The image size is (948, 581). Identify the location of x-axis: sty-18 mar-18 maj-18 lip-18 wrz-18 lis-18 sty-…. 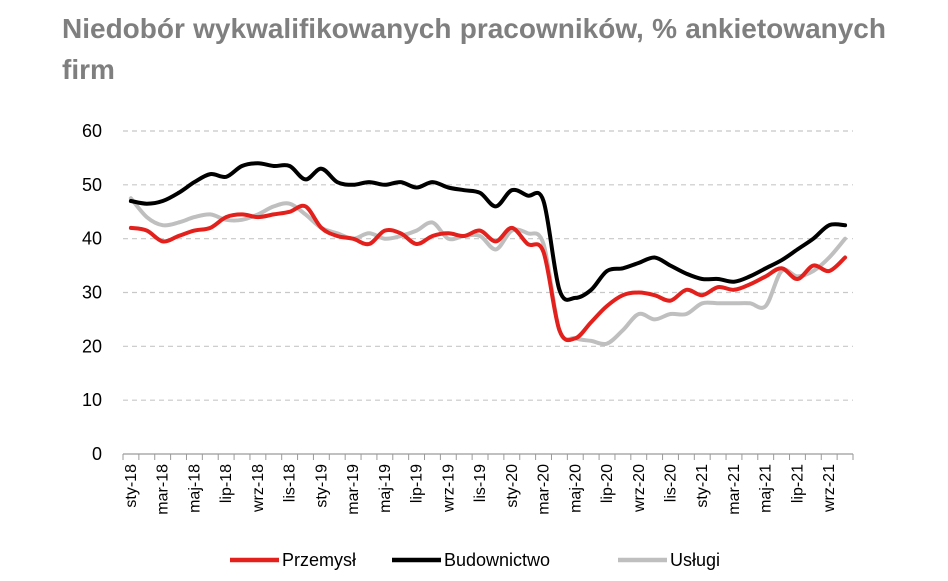
(488, 484).